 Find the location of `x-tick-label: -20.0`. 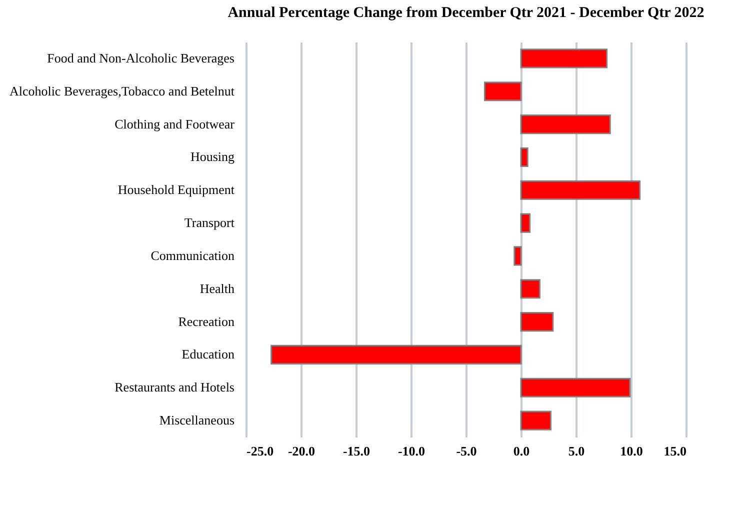

x-tick-label: -20.0 is located at coordinates (302, 451).